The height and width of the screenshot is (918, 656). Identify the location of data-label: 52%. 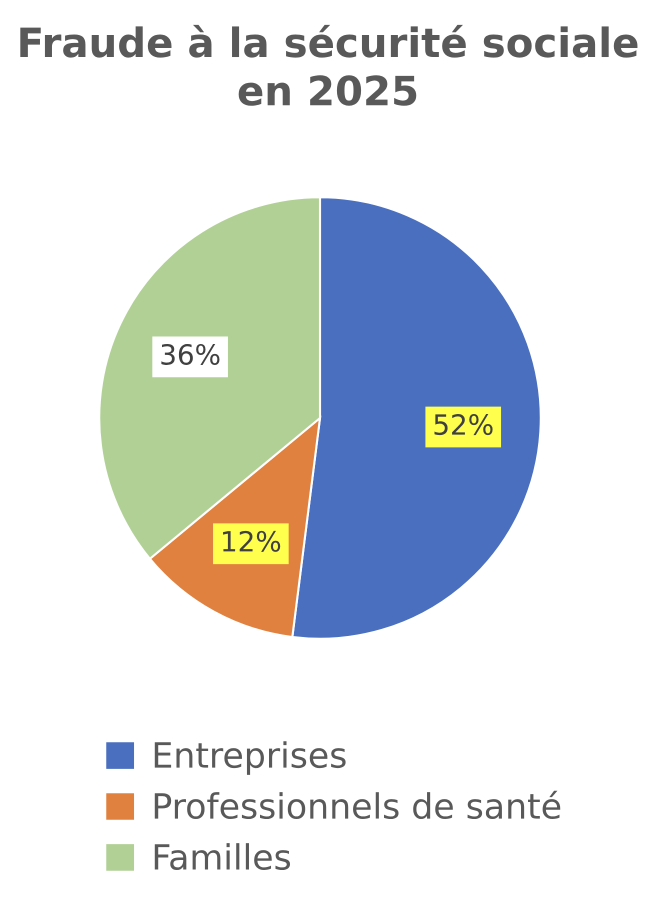
(463, 425).